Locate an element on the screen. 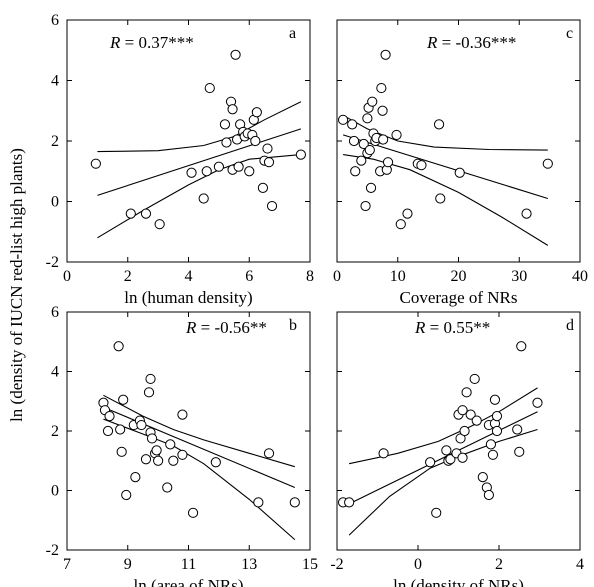 The width and height of the screenshot is (594, 587). correlation-annotation: R = 0.37*** is located at coordinates (151, 42).